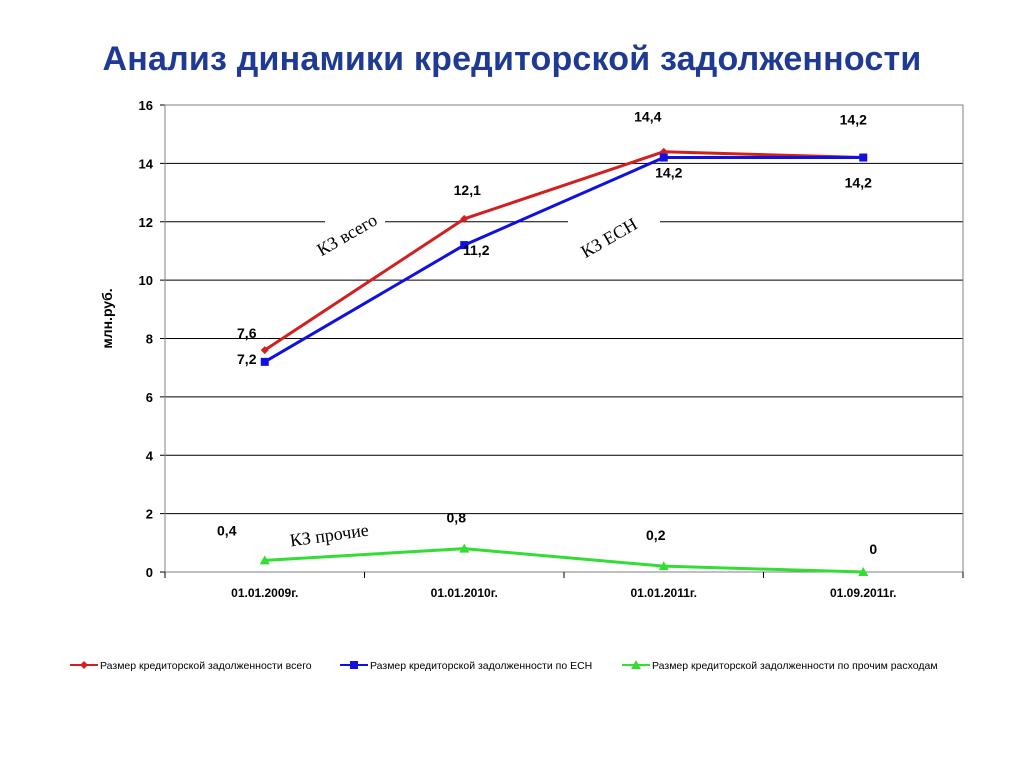 This screenshot has width=1024, height=768. I want to click on y-tick-label: 0, so click(149, 572).